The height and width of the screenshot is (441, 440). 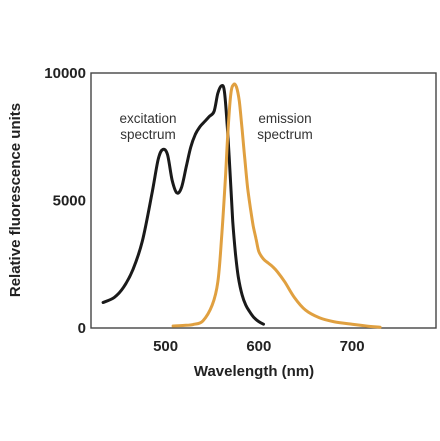 What do you see at coordinates (254, 371) in the screenshot?
I see `x-axis-title: Wavelength (nm)` at bounding box center [254, 371].